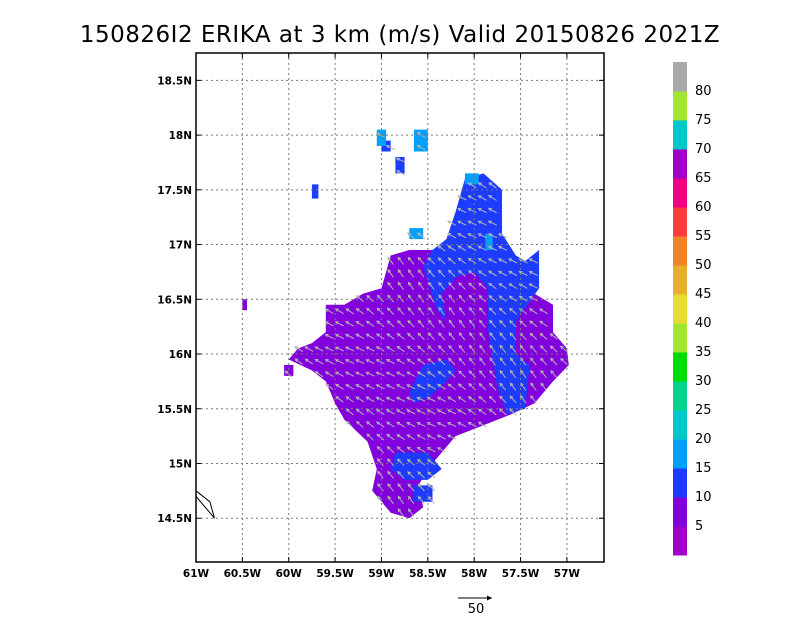 Image resolution: width=800 pixels, height=618 pixels. What do you see at coordinates (475, 606) in the screenshot?
I see `vector-reference: 50` at bounding box center [475, 606].